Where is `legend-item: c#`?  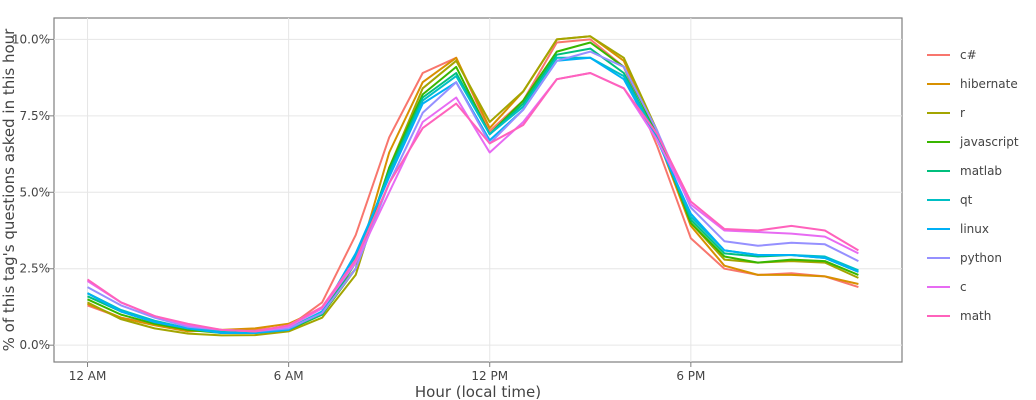 legend-item: c# is located at coordinates (952, 55).